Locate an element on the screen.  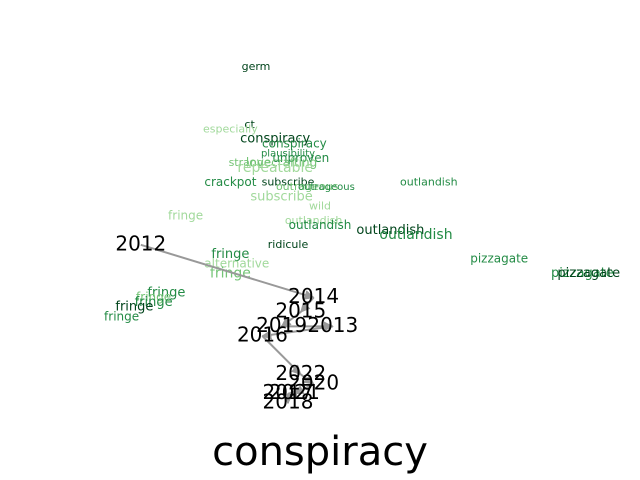
year-label: 2015 is located at coordinates (300, 311).